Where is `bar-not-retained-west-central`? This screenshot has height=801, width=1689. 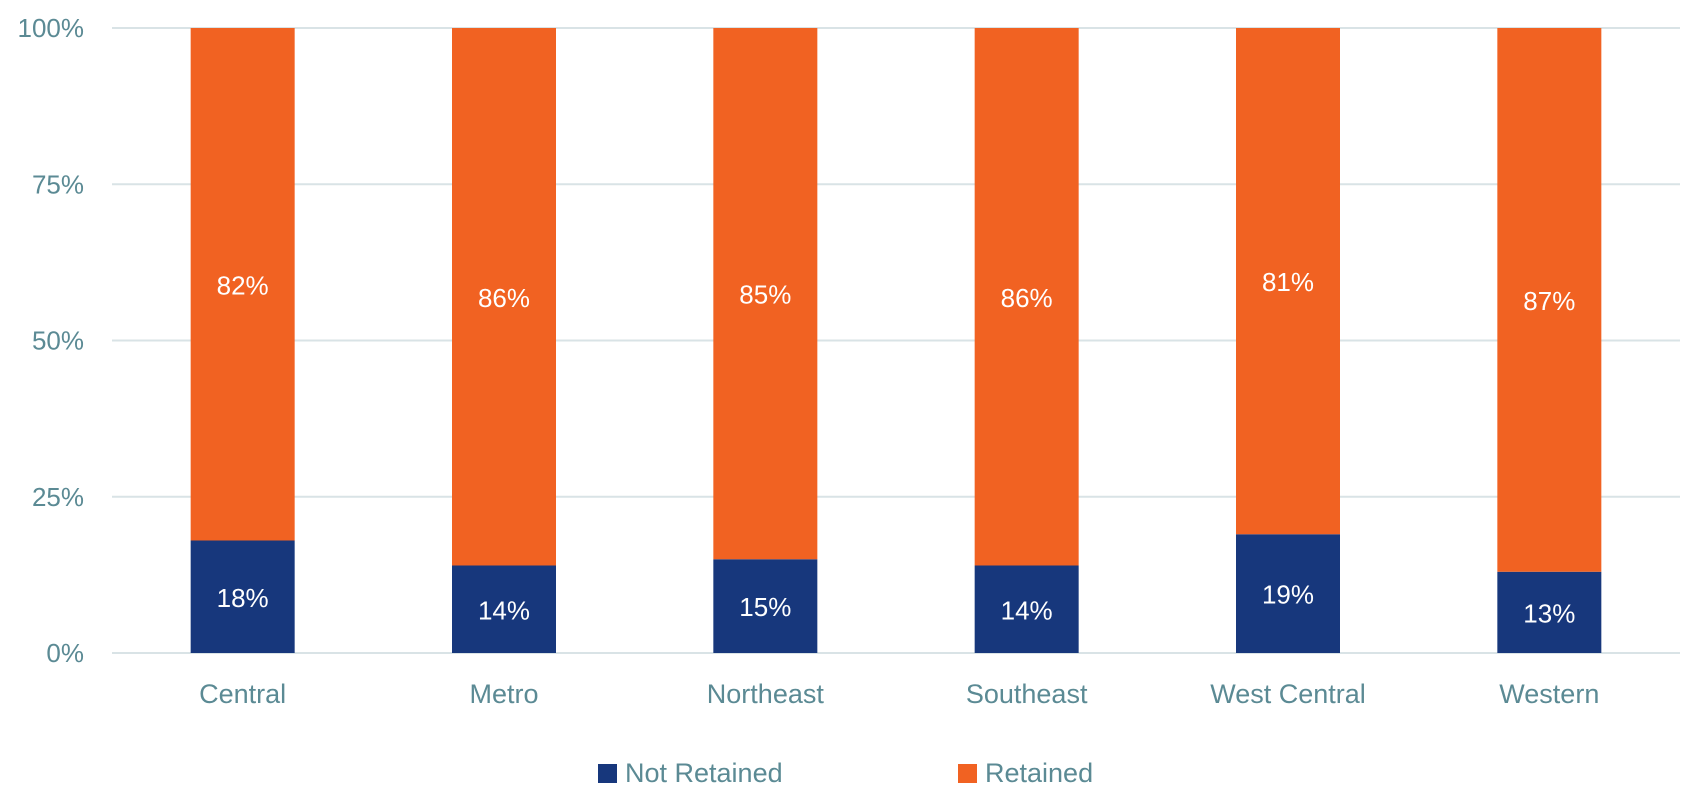
bar-not-retained-west-central is located at coordinates (1288, 593).